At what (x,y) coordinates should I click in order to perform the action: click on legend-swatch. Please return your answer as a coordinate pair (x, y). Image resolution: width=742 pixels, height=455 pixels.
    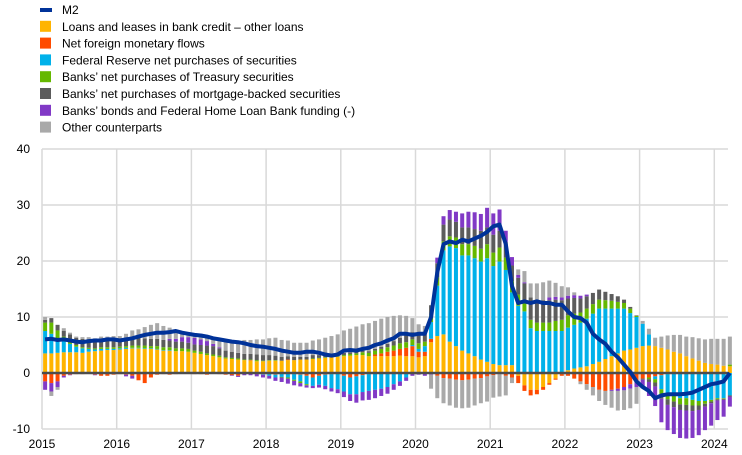
    Looking at the image, I should click on (45, 127).